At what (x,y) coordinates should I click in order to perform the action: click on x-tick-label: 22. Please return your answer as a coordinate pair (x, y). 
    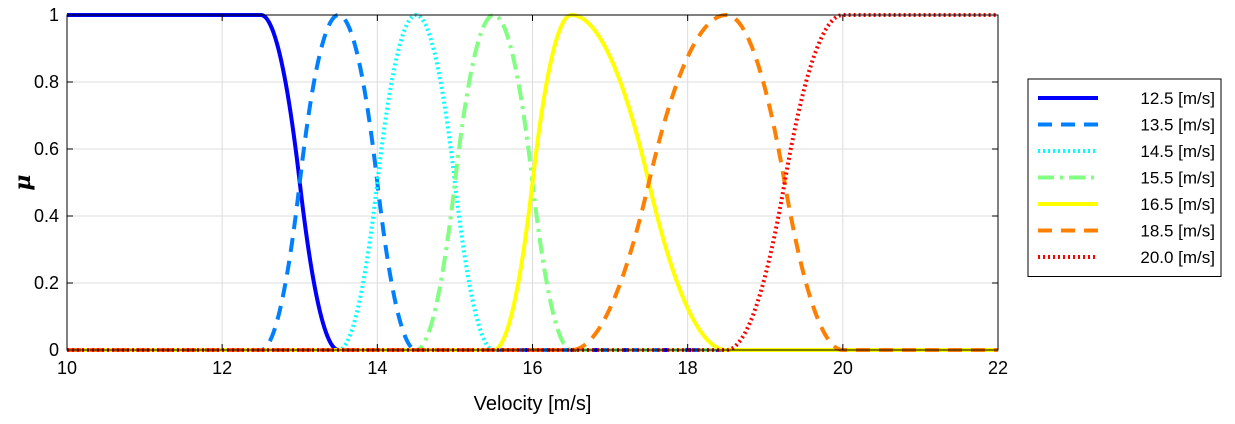
    Looking at the image, I should click on (998, 368).